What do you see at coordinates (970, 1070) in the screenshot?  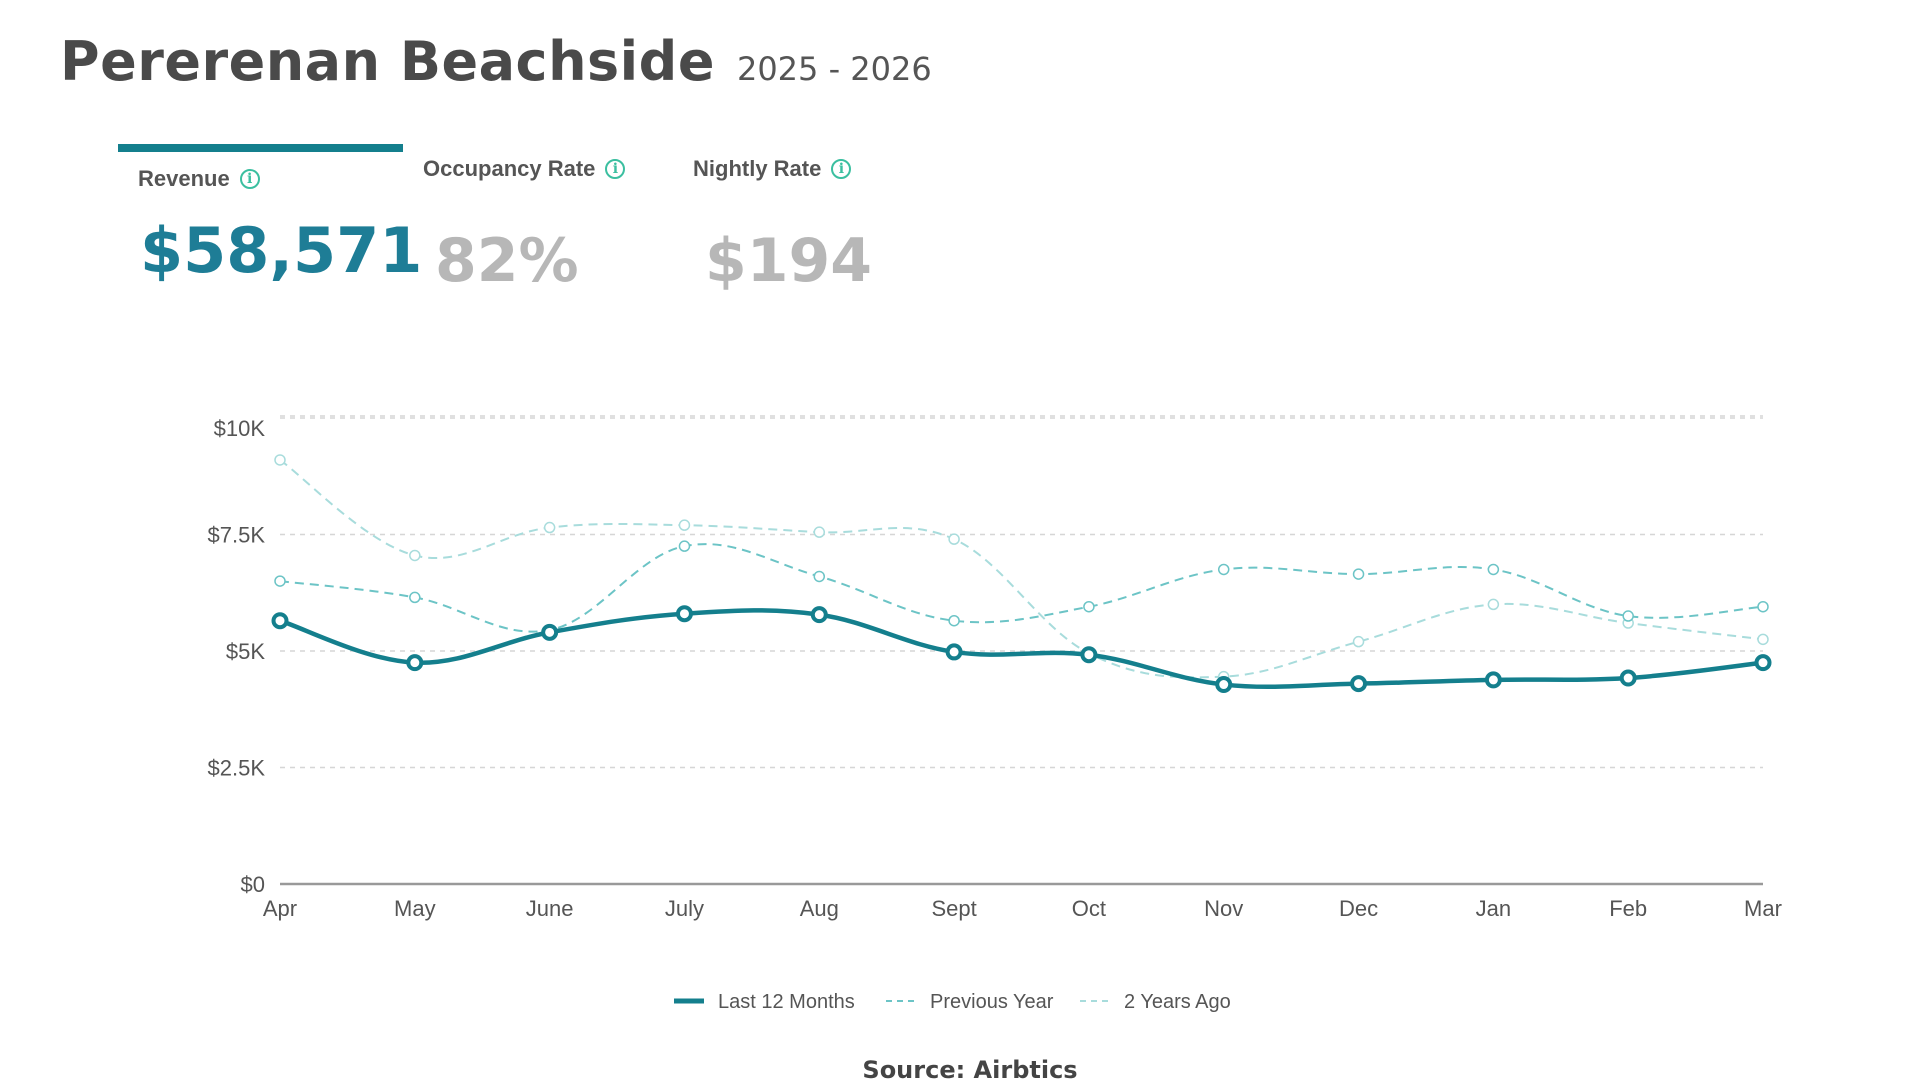 I see `source-note: Source: Airbtics` at bounding box center [970, 1070].